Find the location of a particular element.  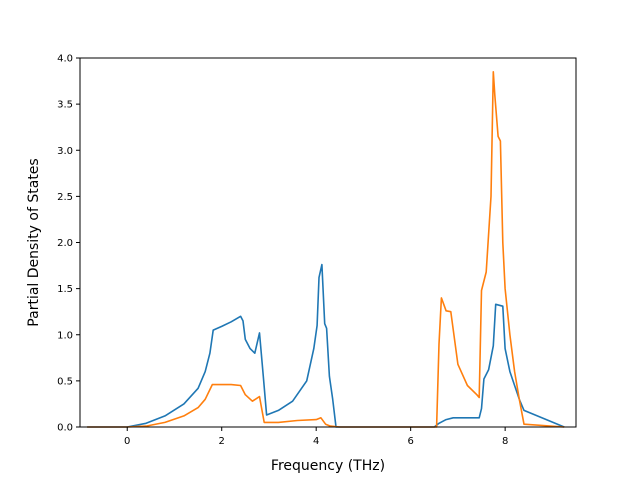

x-tick-label: 2 is located at coordinates (222, 441).